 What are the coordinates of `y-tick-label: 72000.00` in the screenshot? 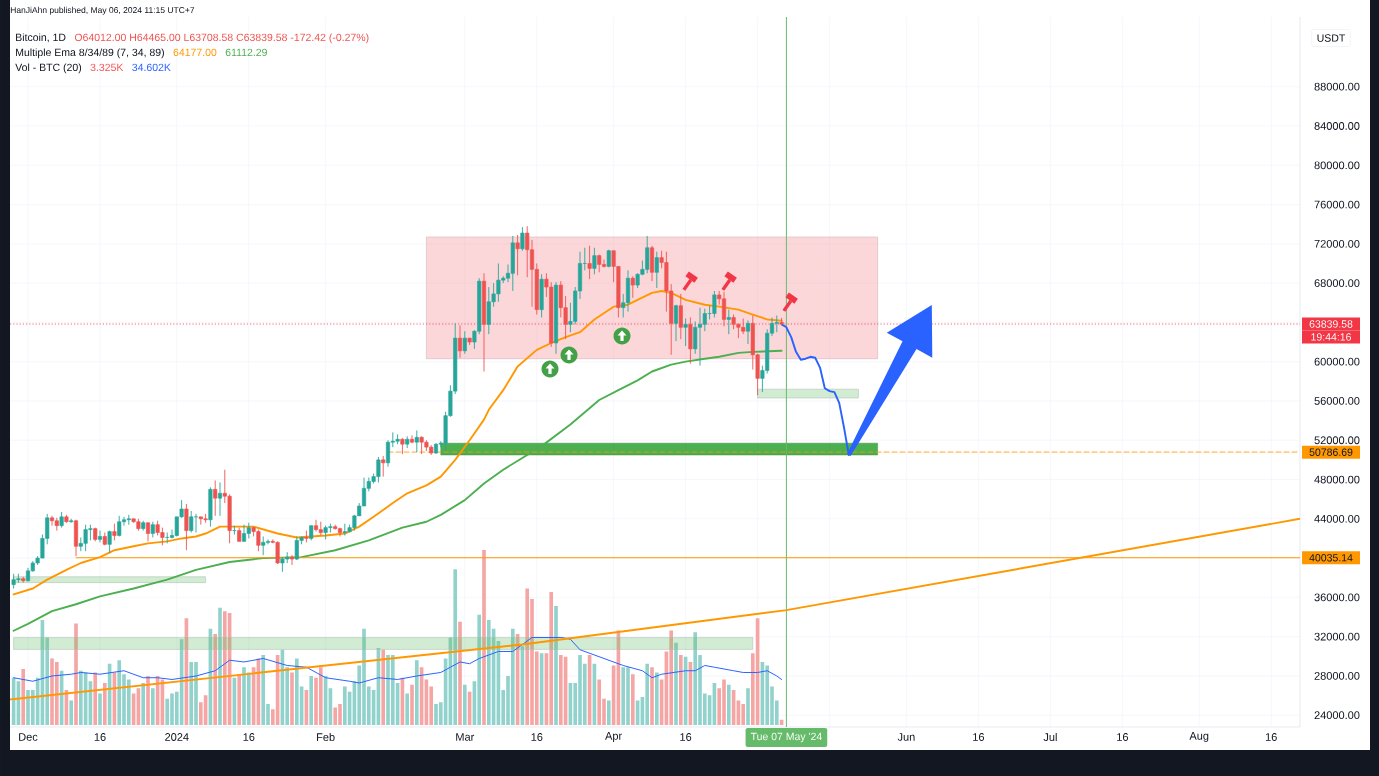 It's located at (1337, 243).